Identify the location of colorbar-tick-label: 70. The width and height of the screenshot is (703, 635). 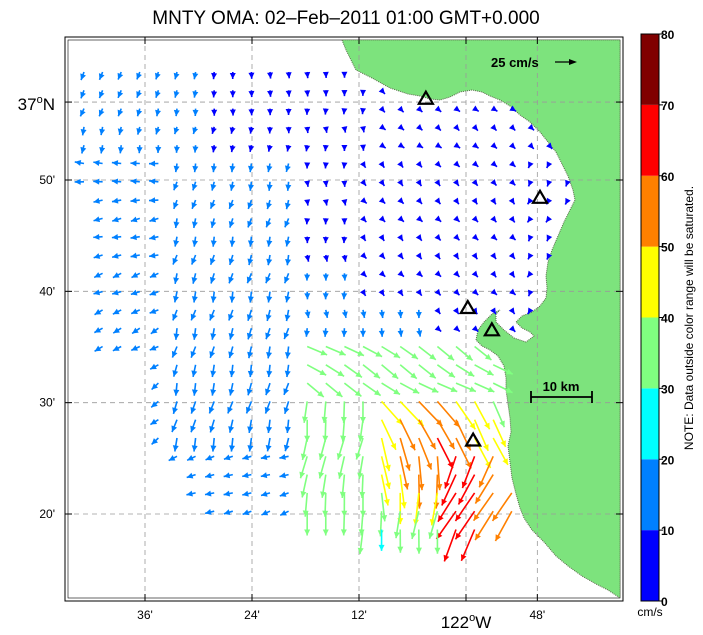
(668, 106).